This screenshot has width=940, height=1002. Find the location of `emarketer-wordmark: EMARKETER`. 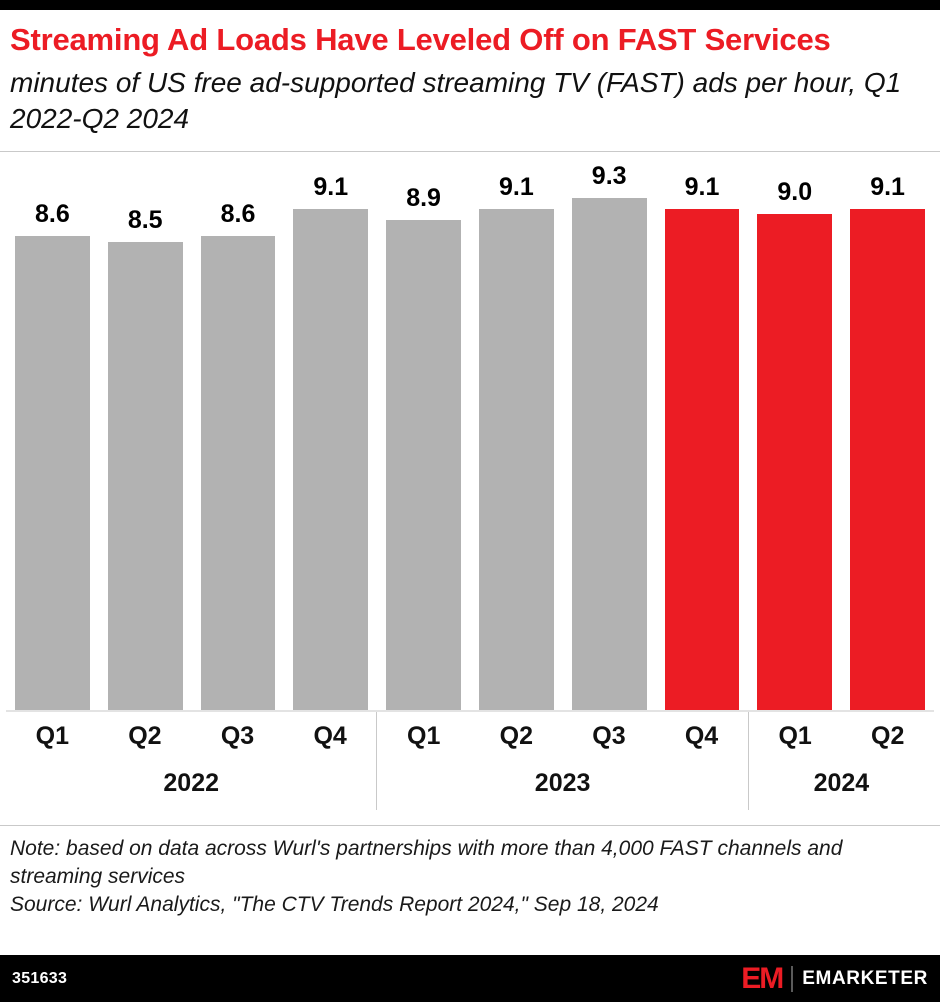

emarketer-wordmark: EMARKETER is located at coordinates (865, 978).